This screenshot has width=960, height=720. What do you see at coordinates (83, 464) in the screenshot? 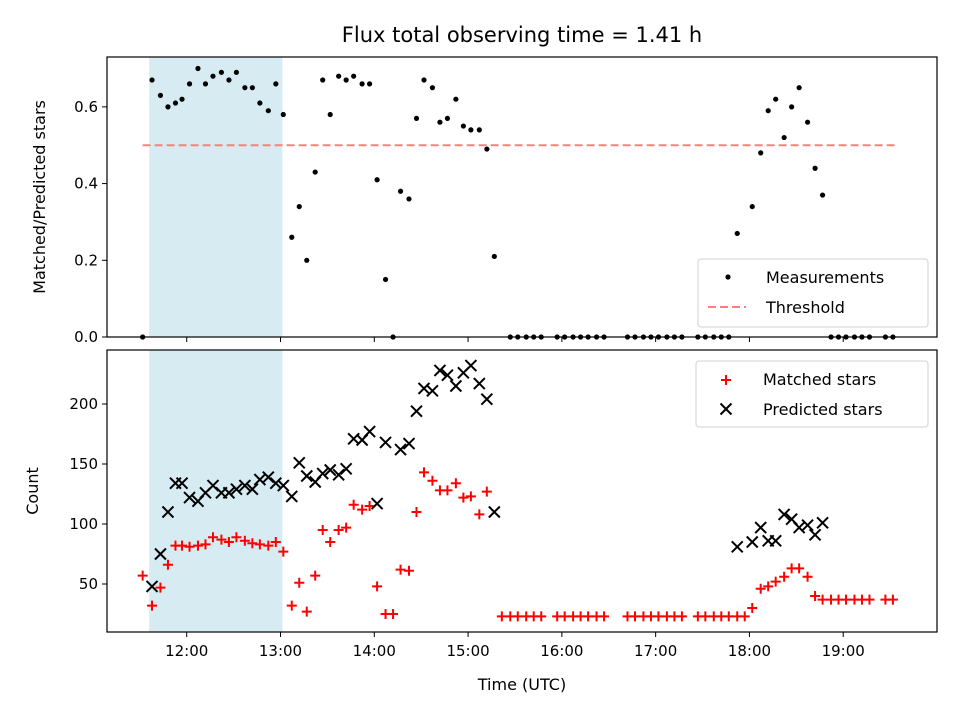
I see `y-tick-label: 150` at bounding box center [83, 464].